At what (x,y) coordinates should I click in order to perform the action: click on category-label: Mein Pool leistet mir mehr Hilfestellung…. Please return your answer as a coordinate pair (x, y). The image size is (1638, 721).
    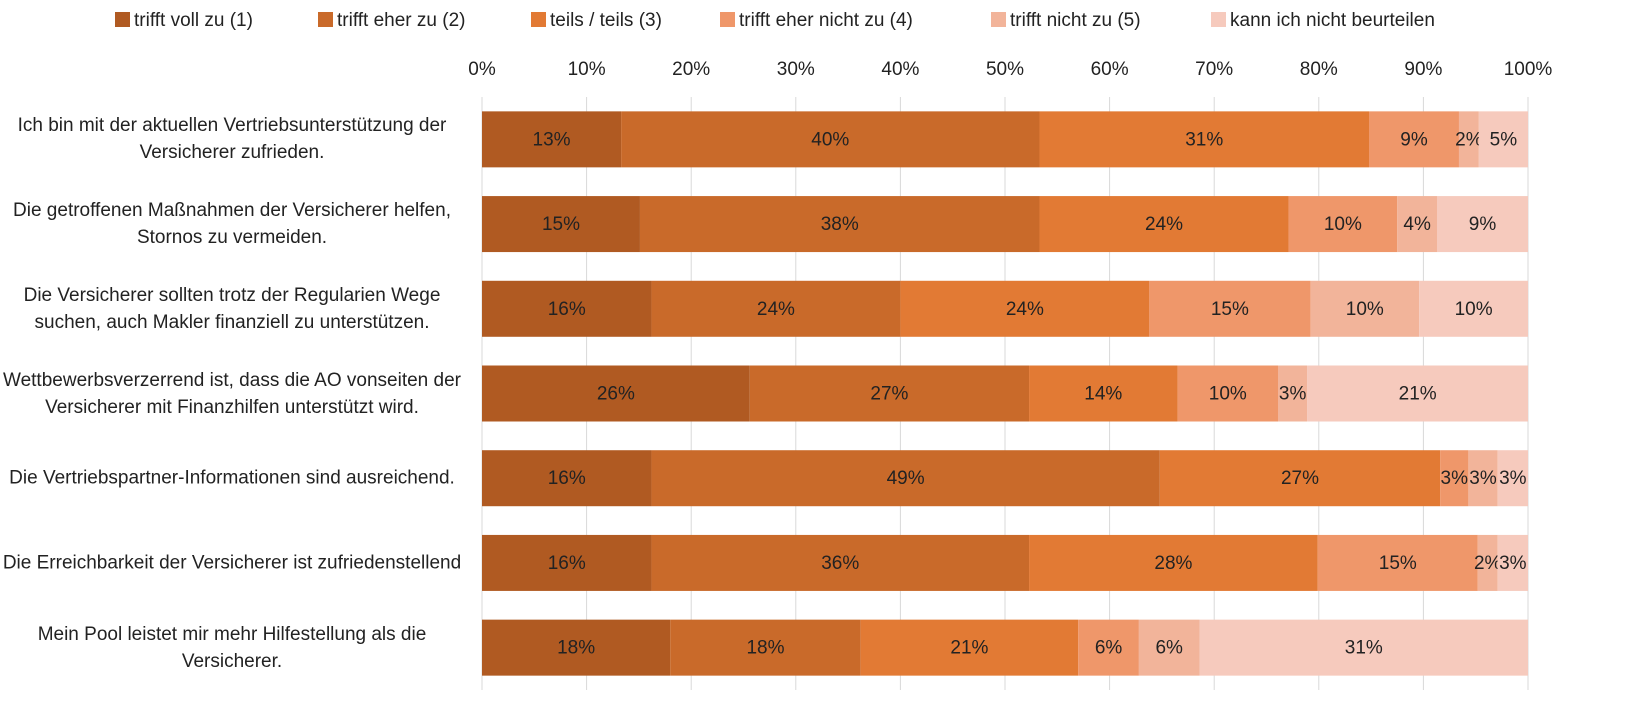
    Looking at the image, I should click on (232, 647).